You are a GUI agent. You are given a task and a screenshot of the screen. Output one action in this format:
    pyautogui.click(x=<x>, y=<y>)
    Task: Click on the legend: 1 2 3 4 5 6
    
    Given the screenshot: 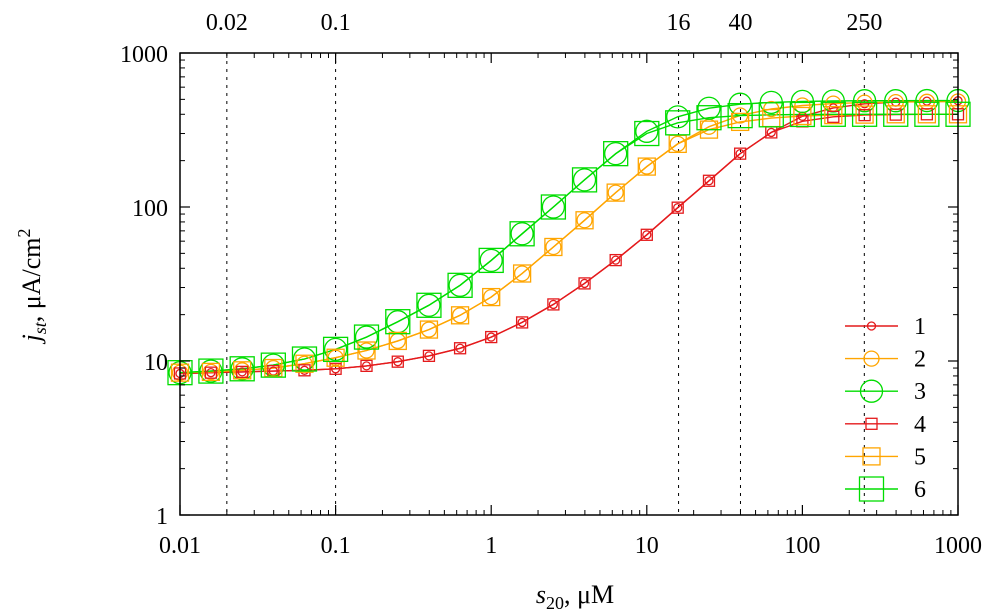 What is the action you would take?
    pyautogui.click(x=885, y=408)
    